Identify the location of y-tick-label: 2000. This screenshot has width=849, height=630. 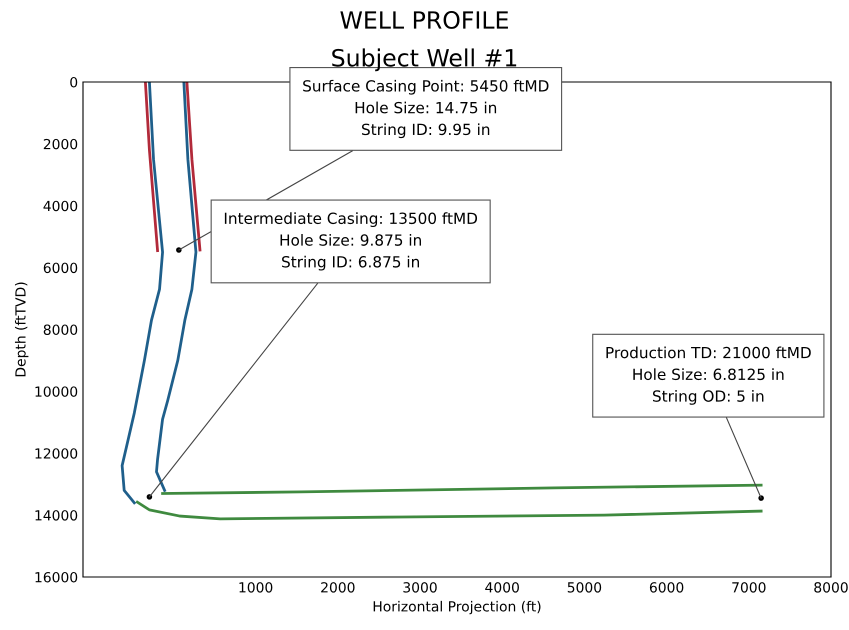
(61, 144).